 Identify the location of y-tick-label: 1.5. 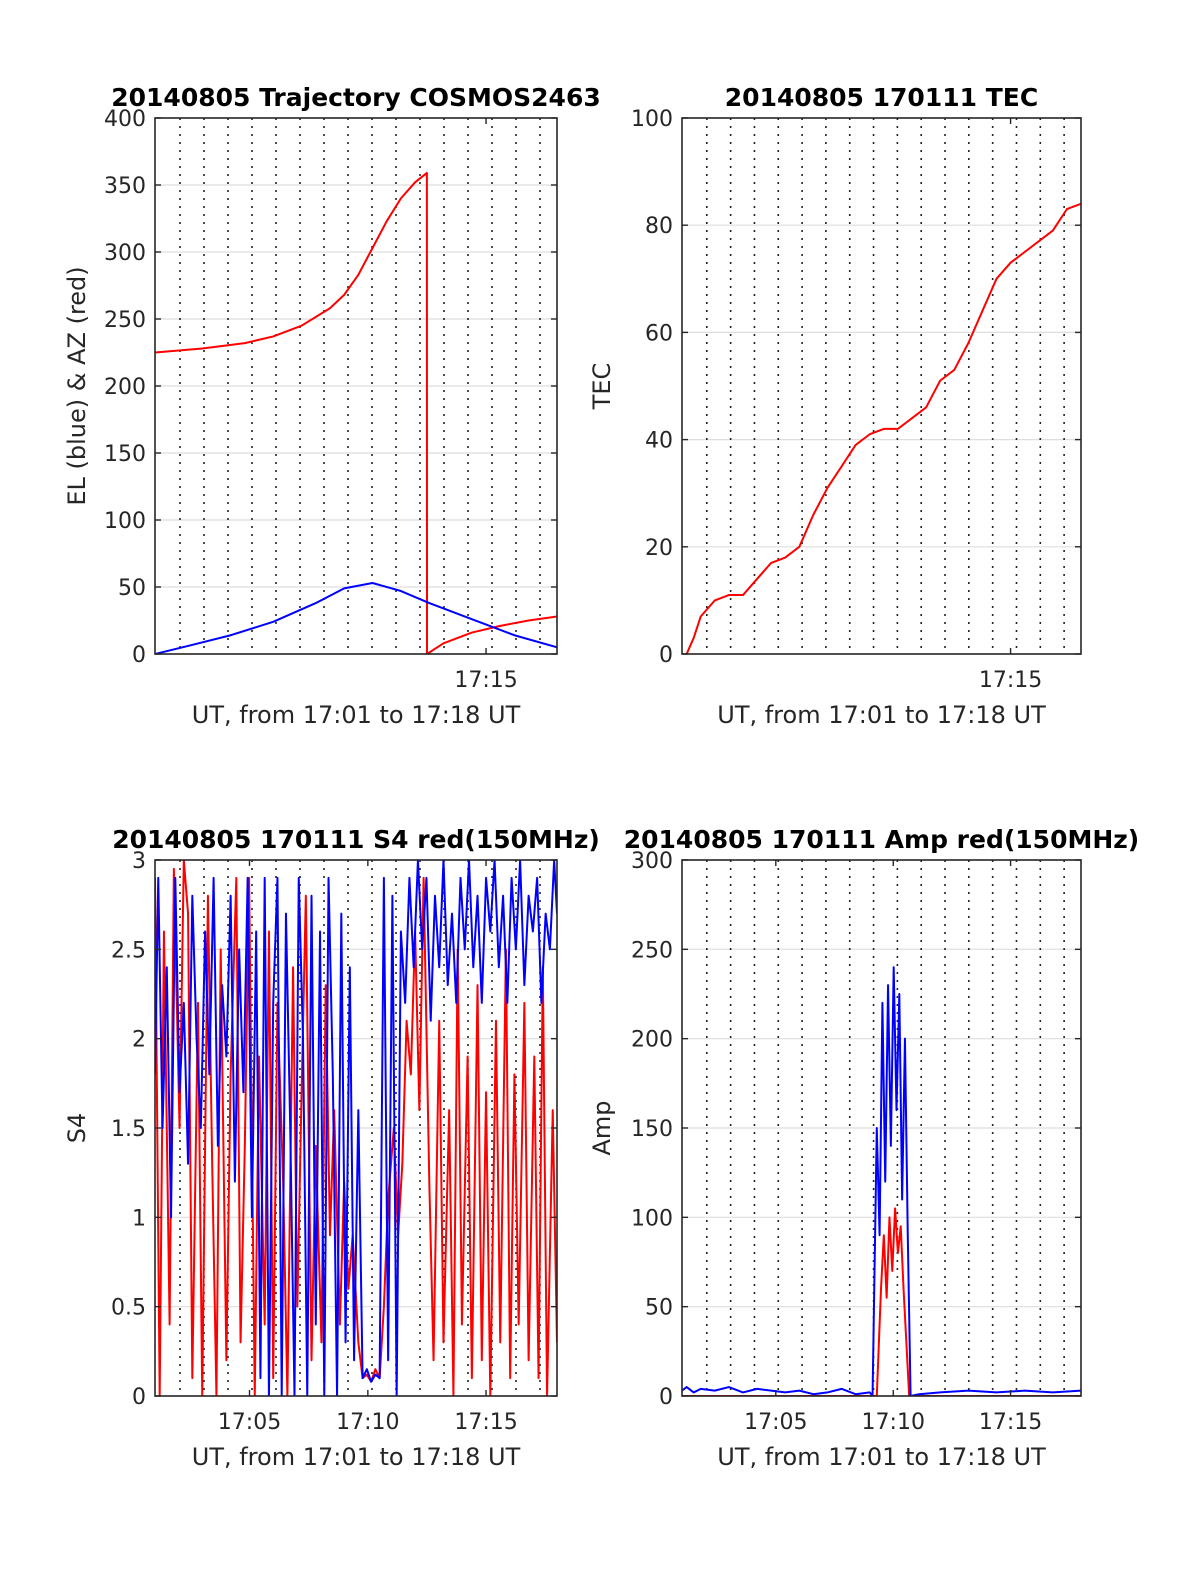
(128, 1129).